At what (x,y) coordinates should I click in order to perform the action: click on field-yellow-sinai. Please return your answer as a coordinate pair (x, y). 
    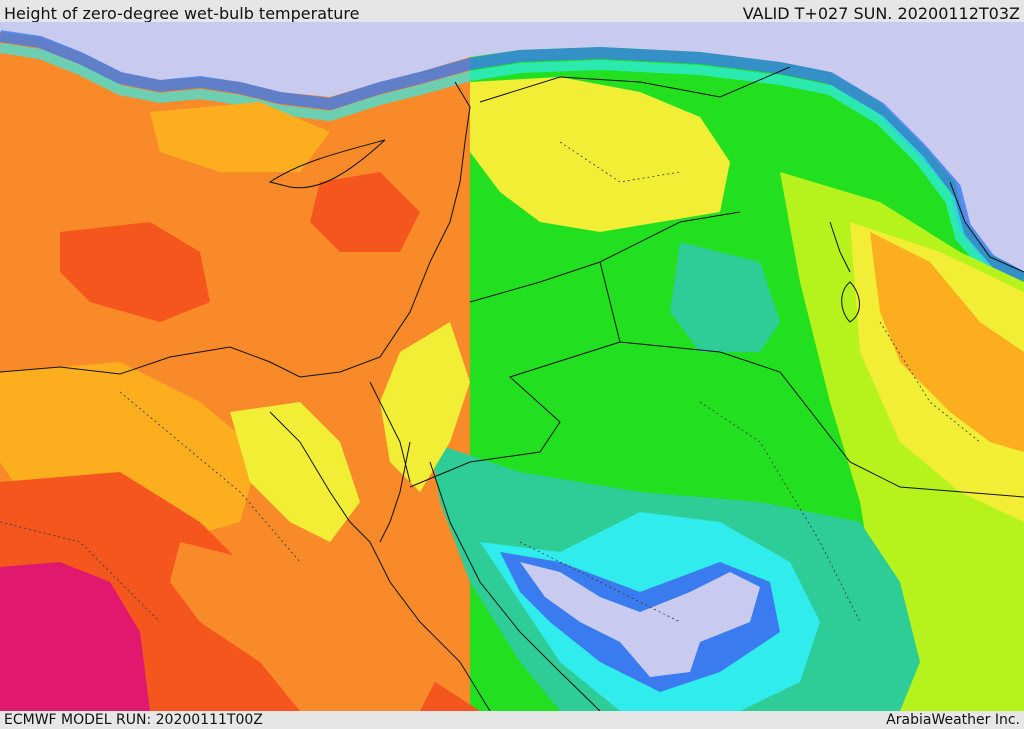
    Looking at the image, I should click on (295, 472).